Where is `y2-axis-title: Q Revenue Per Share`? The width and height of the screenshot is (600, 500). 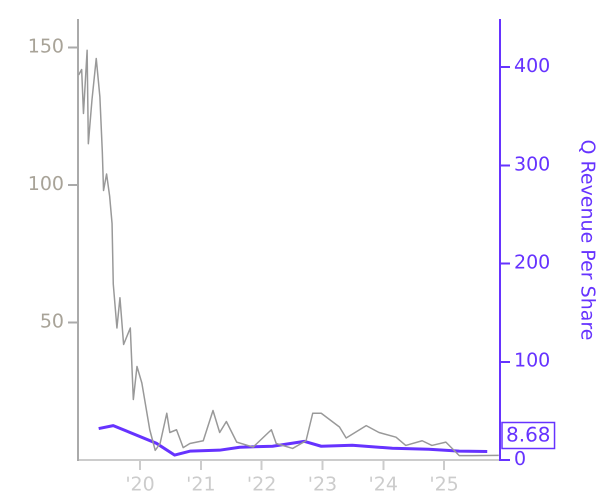 y2-axis-title: Q Revenue Per Share is located at coordinates (587, 240).